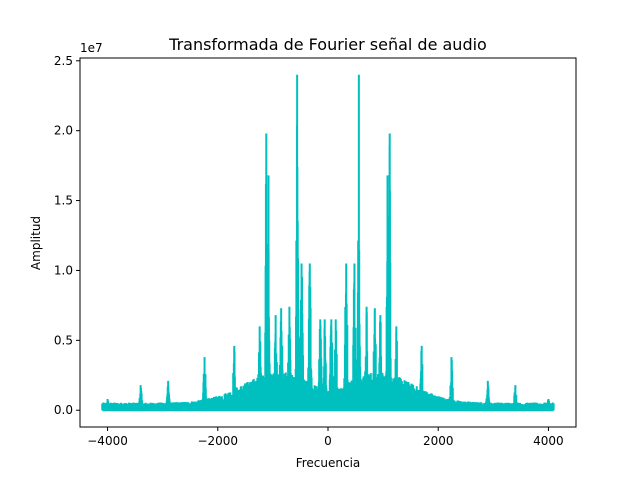  Describe the element at coordinates (328, 463) in the screenshot. I see `x-axis-label: Frecuencia` at that location.